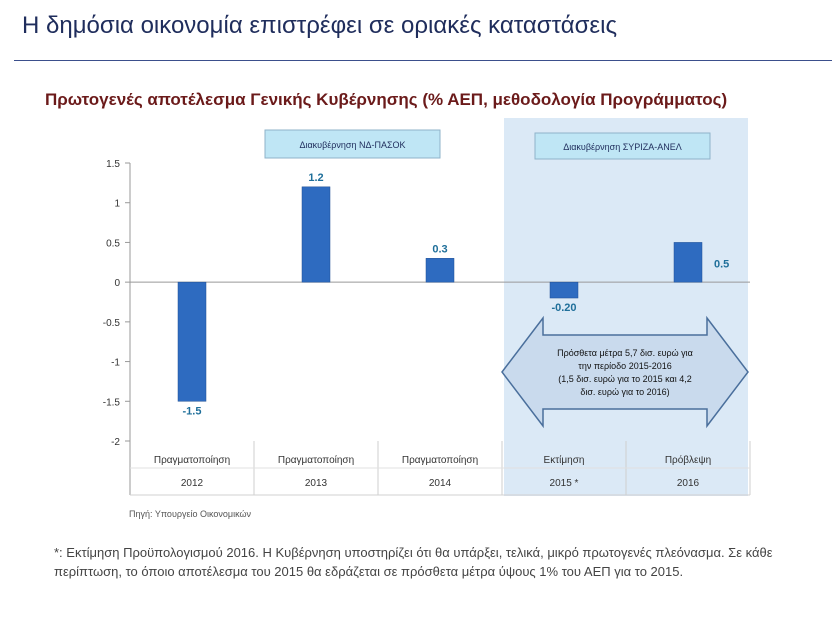 This screenshot has width=834, height=619. I want to click on source-note: Πηγή: Υπουργείο Οικονομικών, so click(190, 514).